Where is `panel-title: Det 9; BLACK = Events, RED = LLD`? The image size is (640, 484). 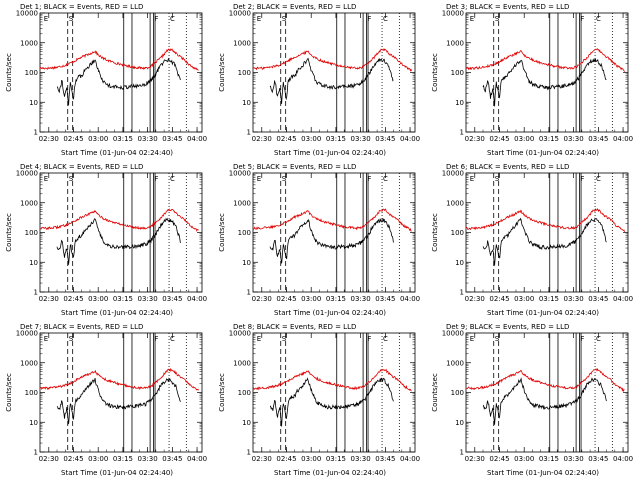
panel-title: Det 9; BLACK = Events, RED = LLD is located at coordinates (507, 327).